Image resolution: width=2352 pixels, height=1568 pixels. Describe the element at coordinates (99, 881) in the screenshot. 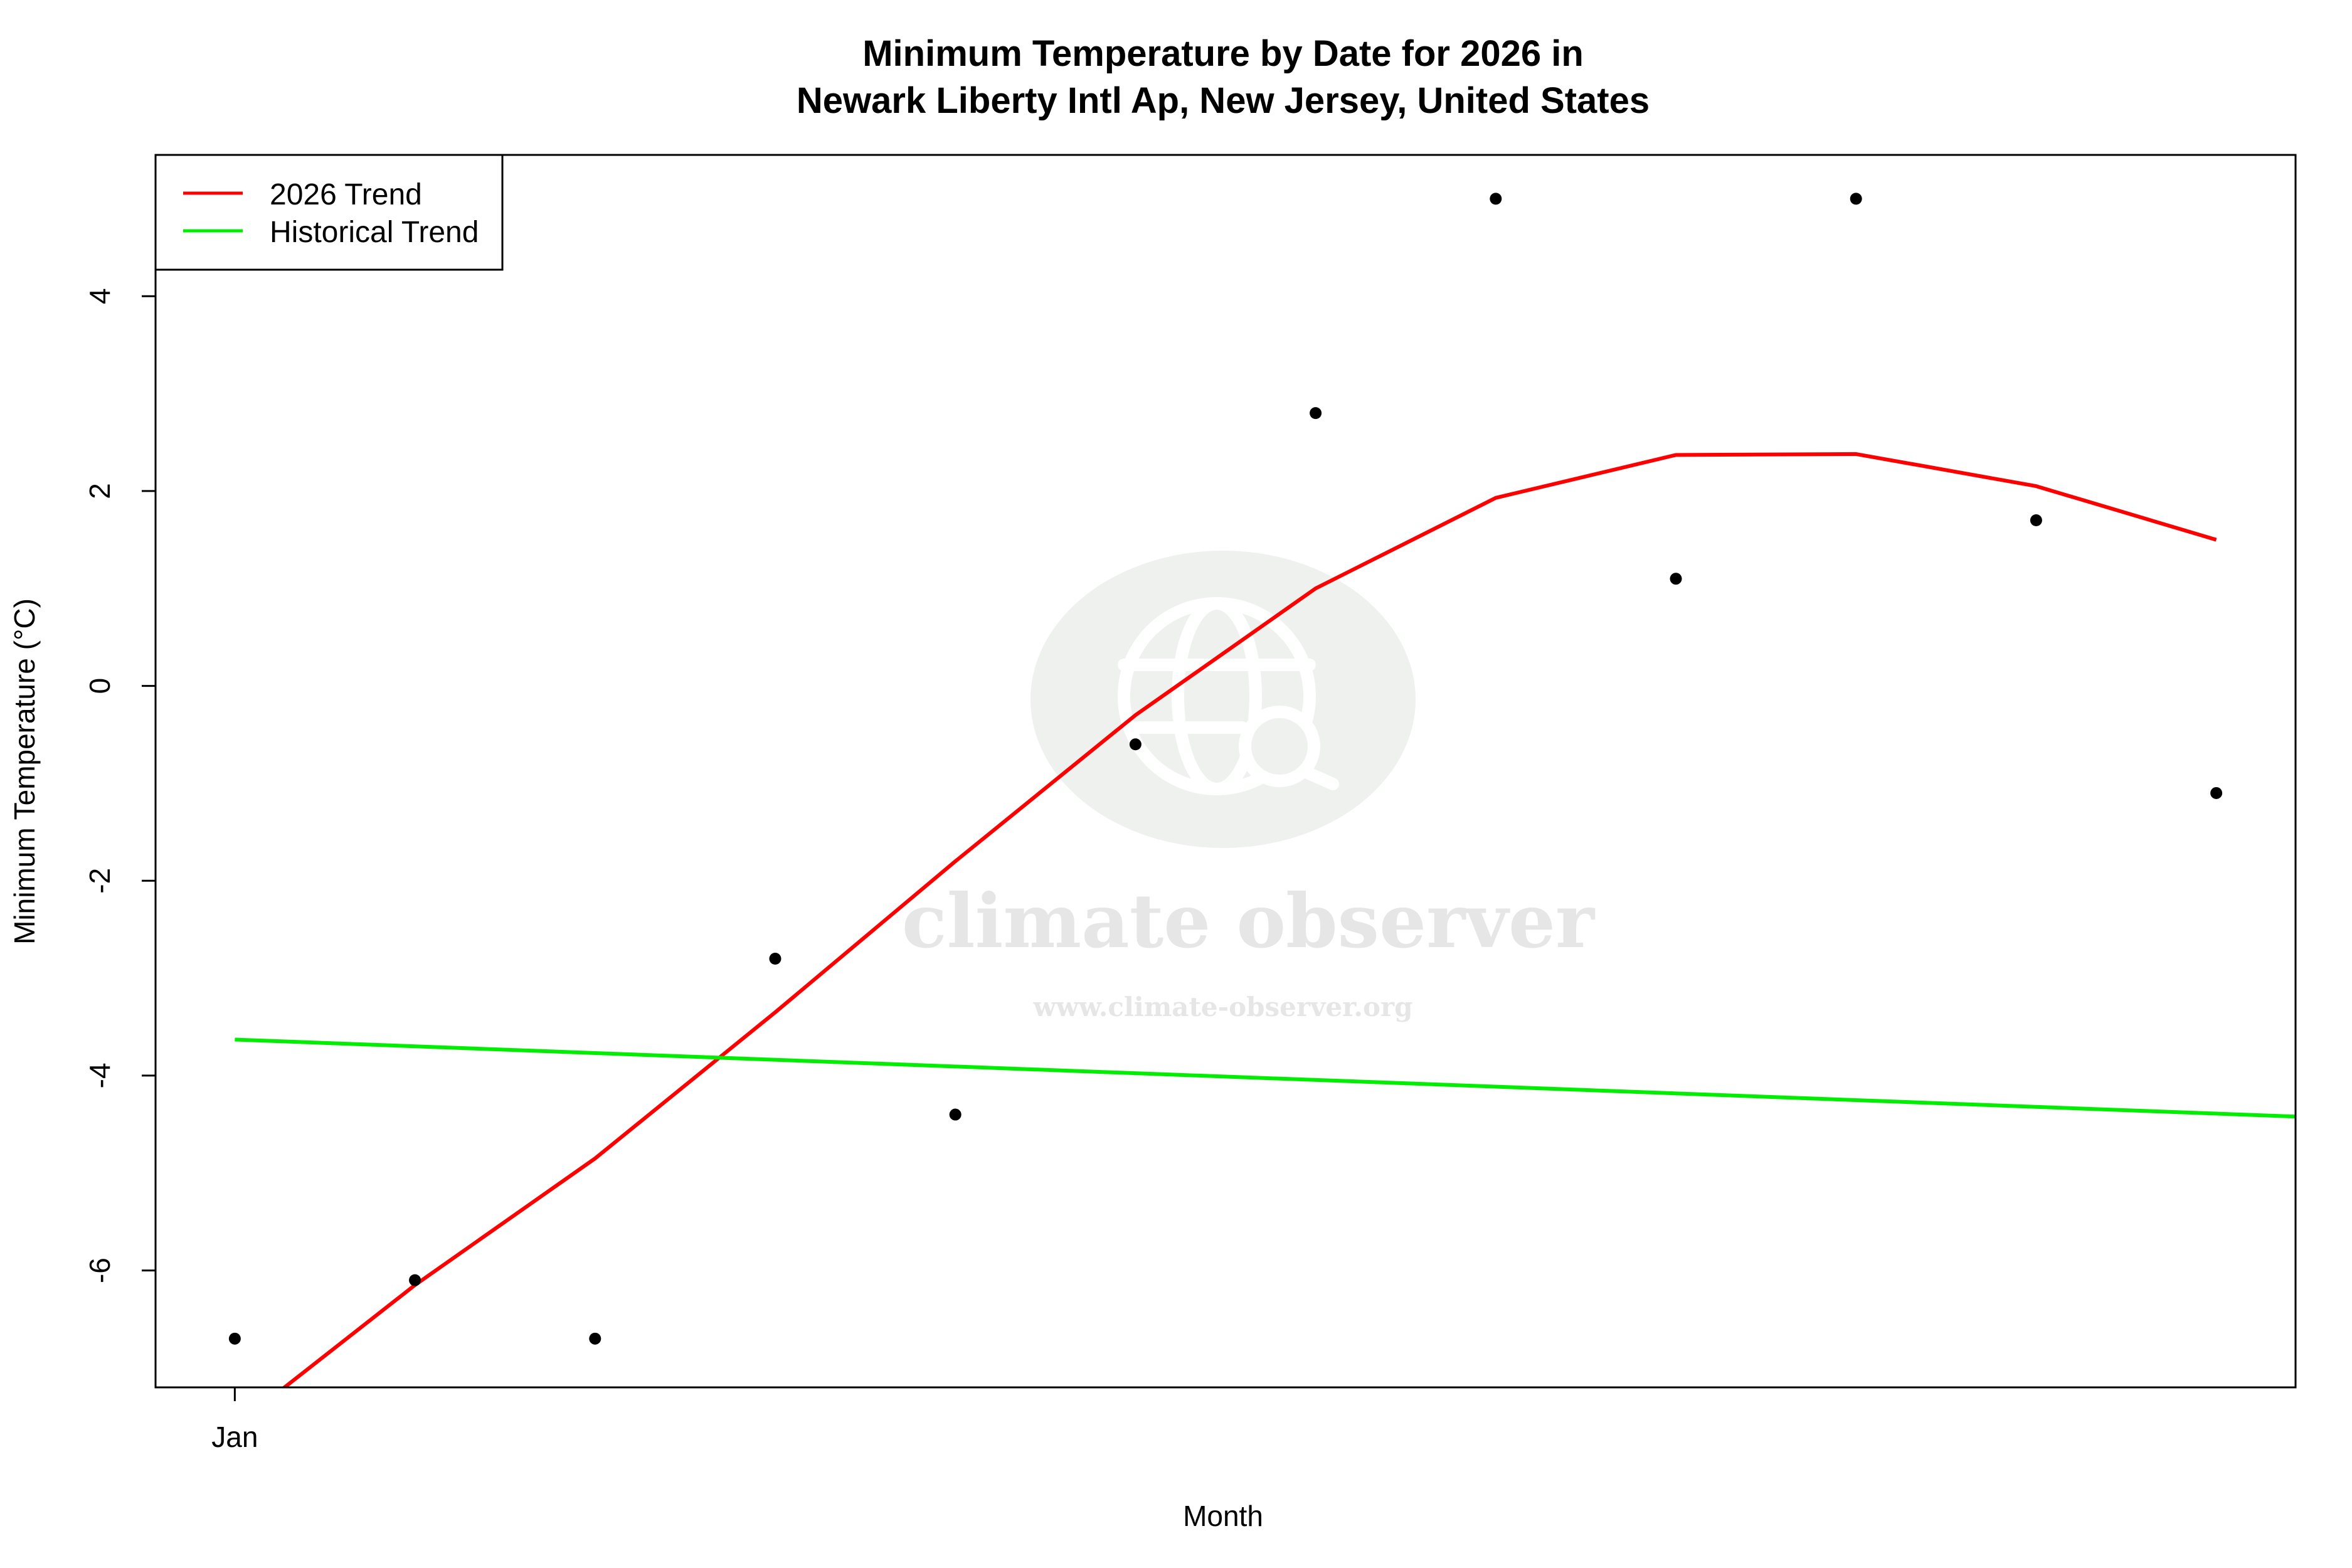

I see `y-tick-label: -2` at that location.